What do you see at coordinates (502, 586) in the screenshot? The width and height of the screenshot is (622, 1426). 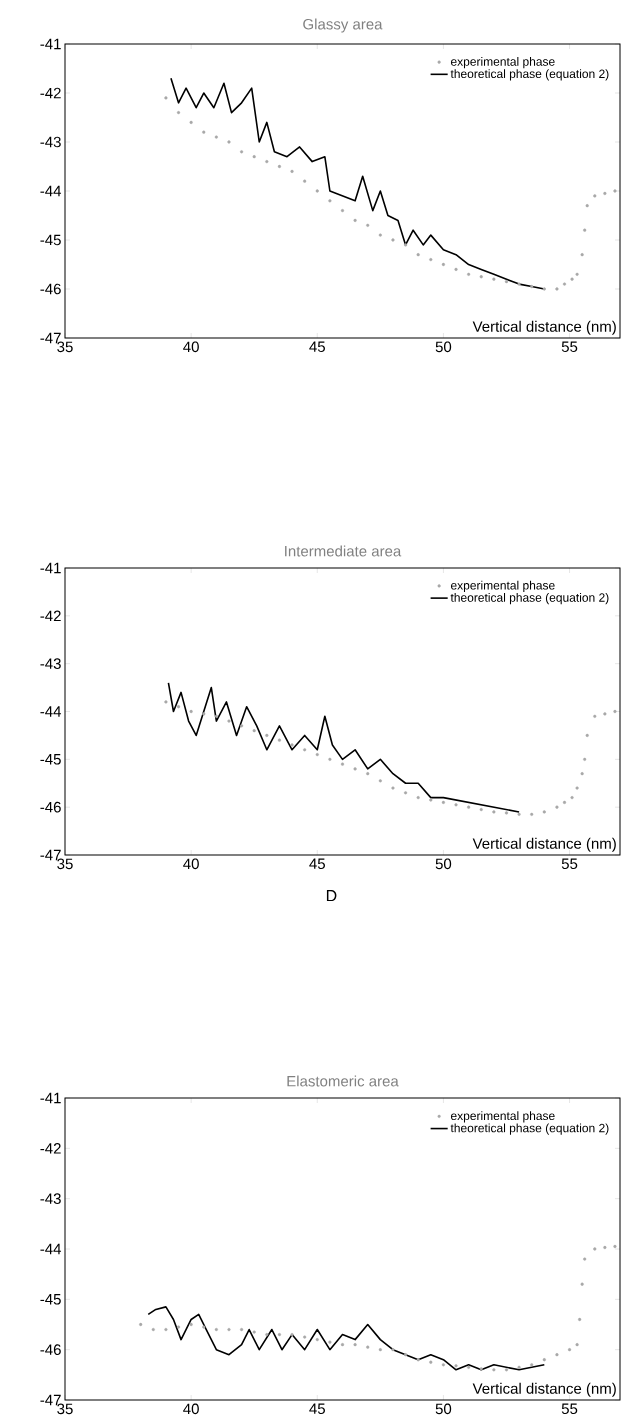 I see `legend-label: experimental phase` at bounding box center [502, 586].